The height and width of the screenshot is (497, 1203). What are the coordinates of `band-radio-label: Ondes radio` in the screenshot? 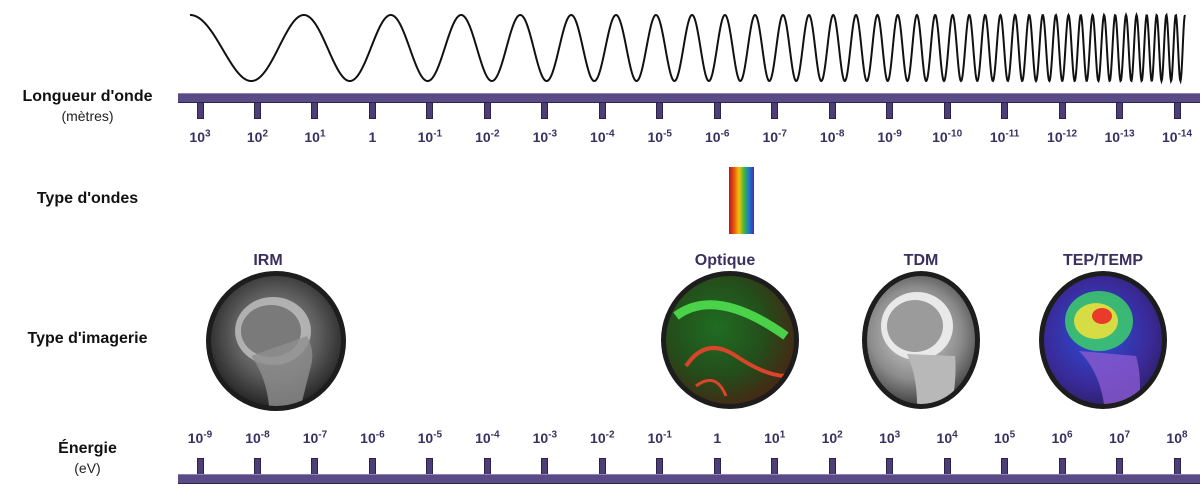 It's located at (275, 200).